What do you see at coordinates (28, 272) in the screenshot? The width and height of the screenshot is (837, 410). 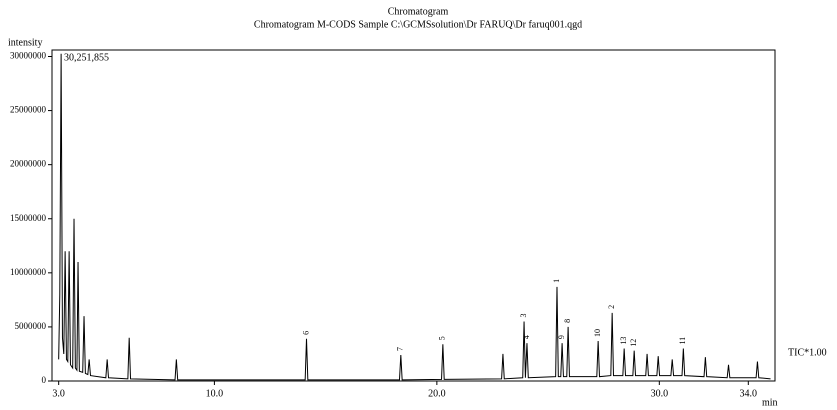 I see `y-tick-label: 10000000` at bounding box center [28, 272].